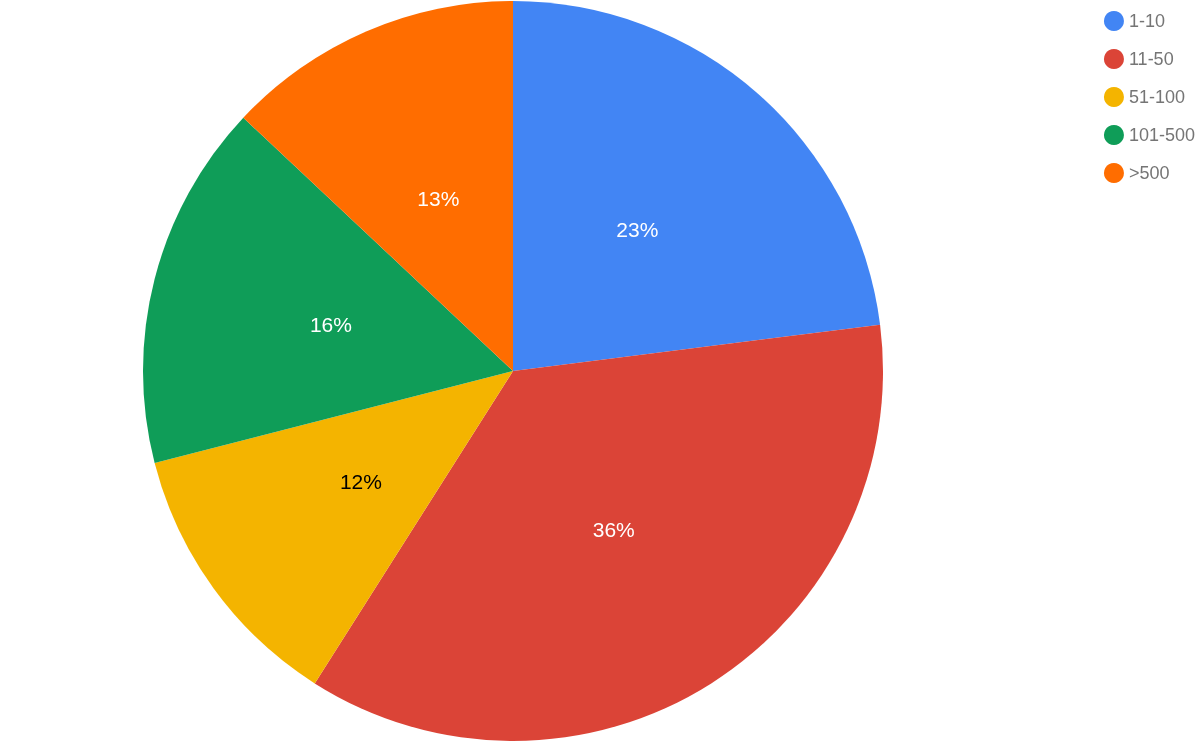 The image size is (1200, 742). Describe the element at coordinates (613, 530) in the screenshot. I see `data-label: 36%` at that location.